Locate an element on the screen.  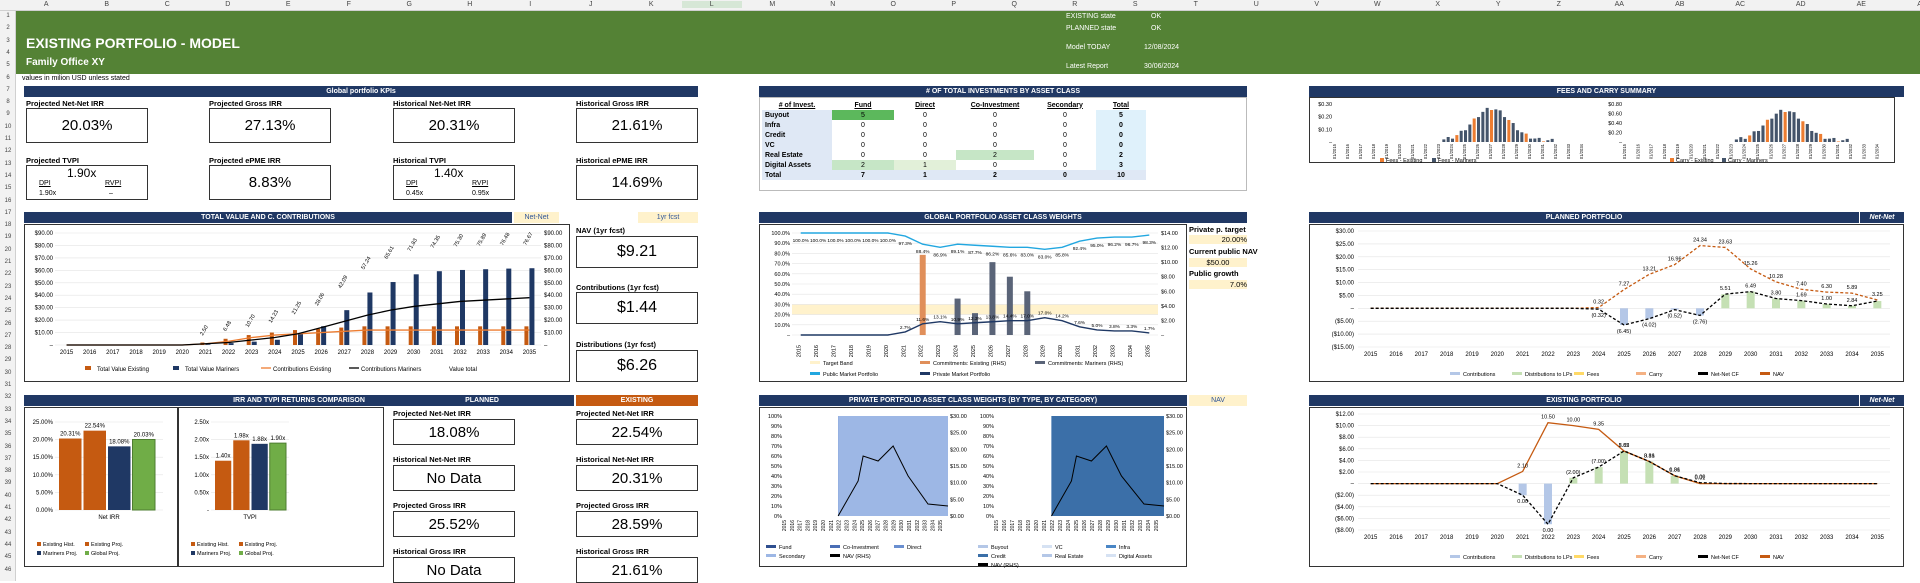
row-header-44: 44 is located at coordinates (8, 545).